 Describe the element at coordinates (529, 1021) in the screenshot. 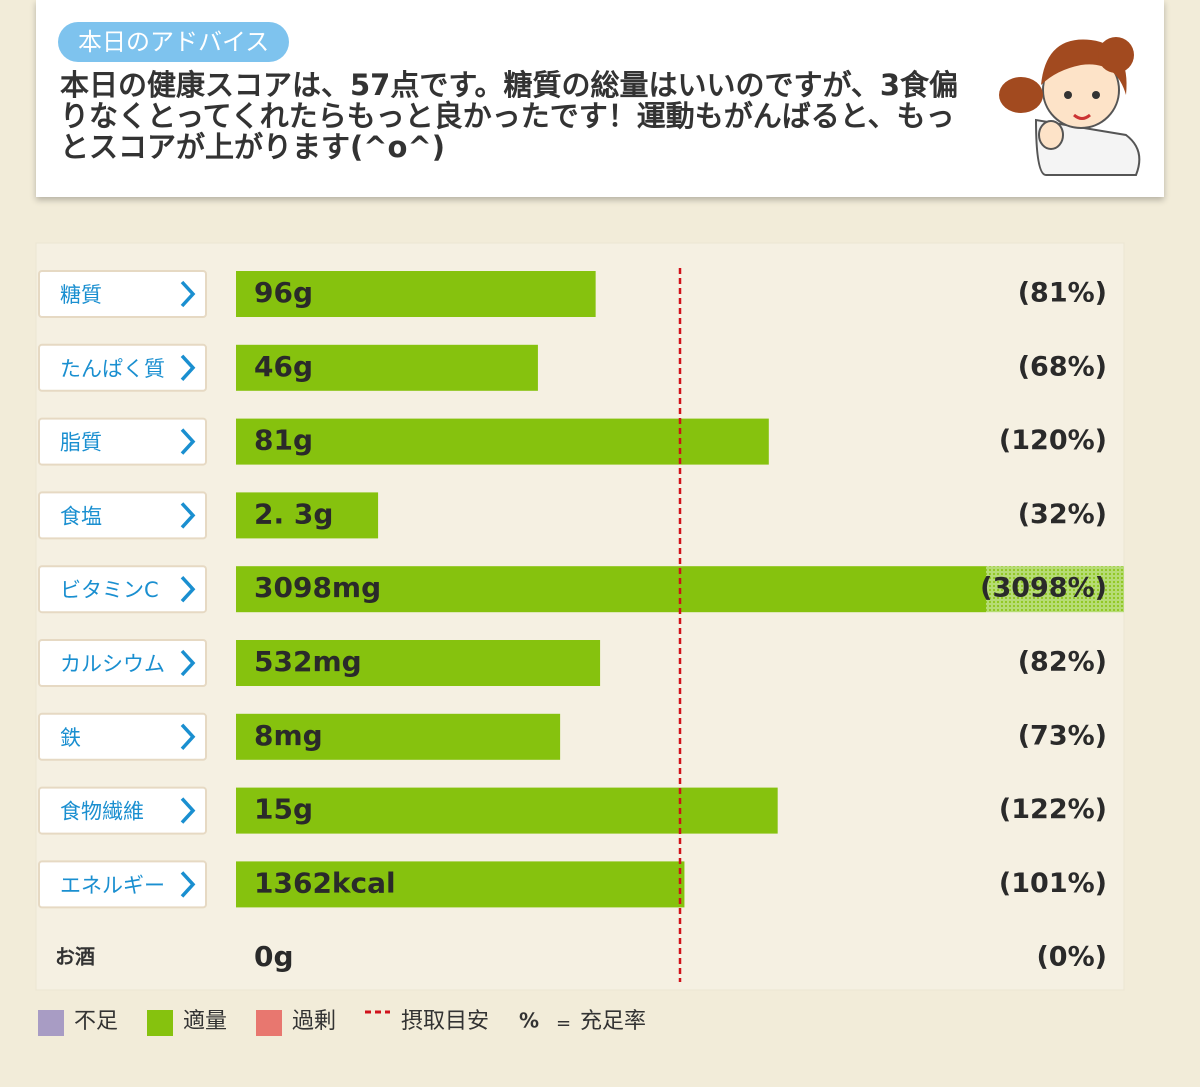

I see `rate-symbol: %` at that location.